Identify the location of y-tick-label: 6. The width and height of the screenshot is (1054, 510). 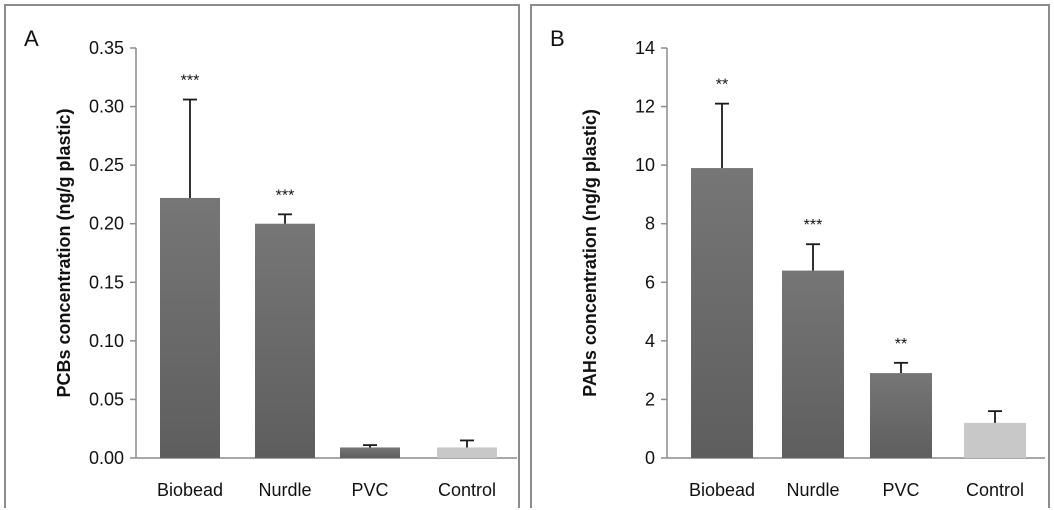
(650, 282).